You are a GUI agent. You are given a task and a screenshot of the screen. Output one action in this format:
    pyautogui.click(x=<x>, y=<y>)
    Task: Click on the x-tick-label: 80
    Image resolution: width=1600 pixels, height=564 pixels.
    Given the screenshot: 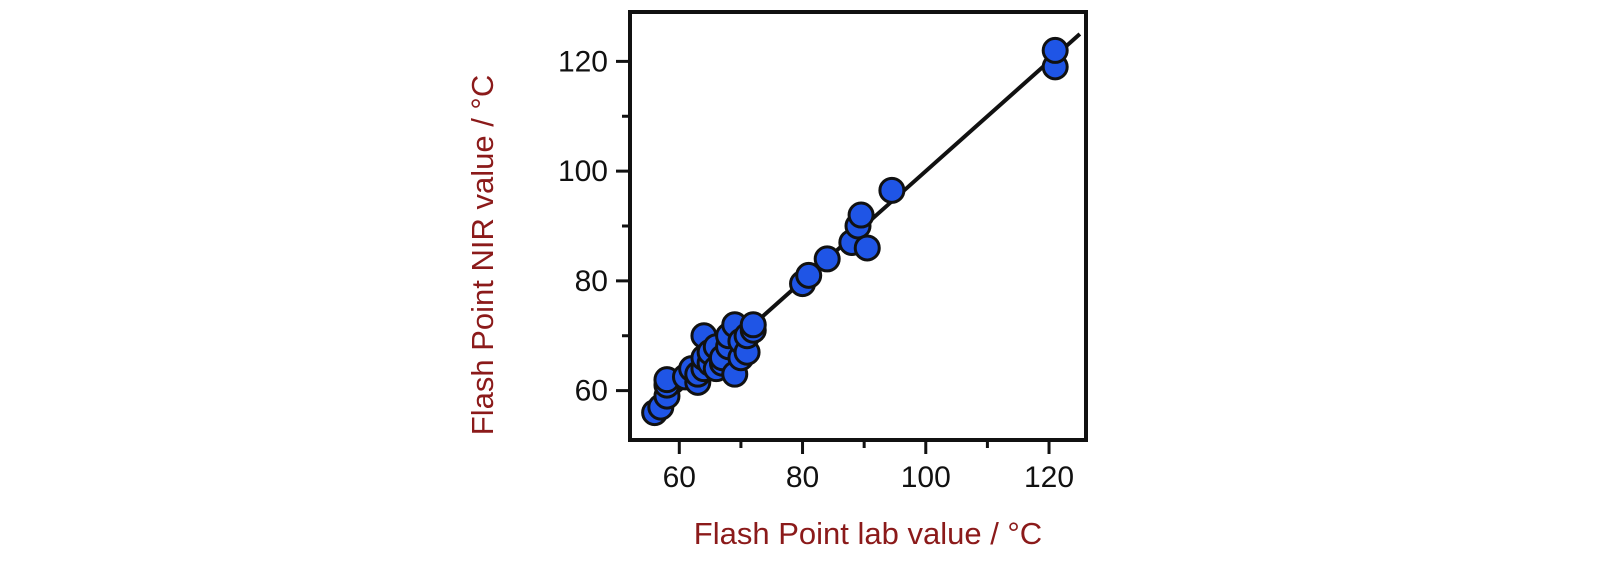 What is the action you would take?
    pyautogui.click(x=802, y=477)
    